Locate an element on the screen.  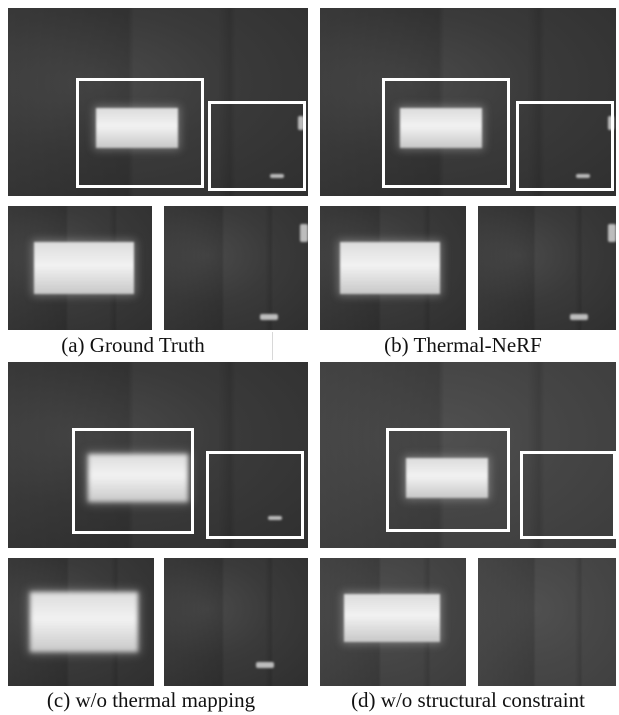
panel-c-zoom-right is located at coordinates (236, 622).